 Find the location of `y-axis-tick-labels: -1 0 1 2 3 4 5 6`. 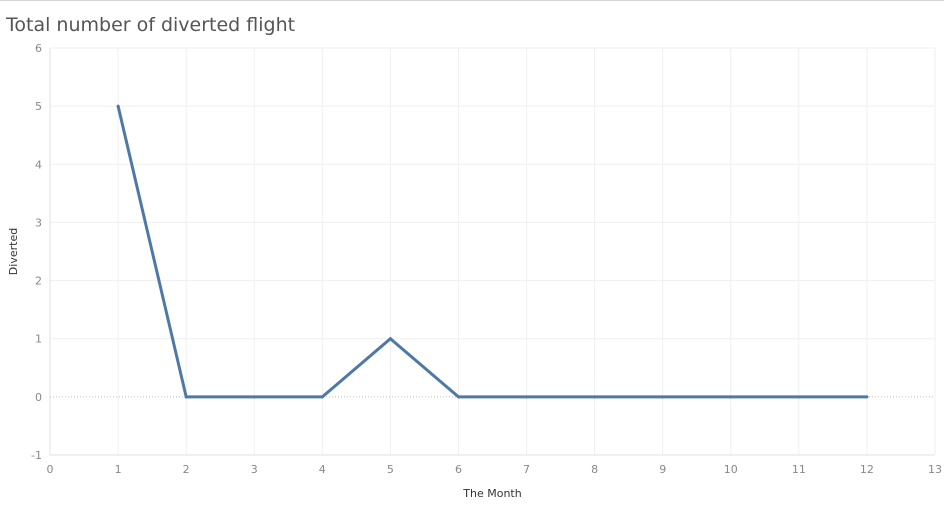

y-axis-tick-labels: -1 0 1 2 3 4 5 6 is located at coordinates (36, 252).